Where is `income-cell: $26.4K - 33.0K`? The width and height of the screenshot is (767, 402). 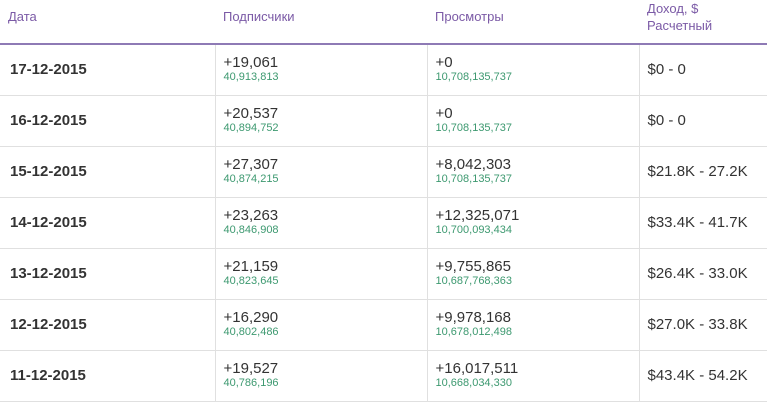
income-cell: $26.4K - 33.0K is located at coordinates (702, 274).